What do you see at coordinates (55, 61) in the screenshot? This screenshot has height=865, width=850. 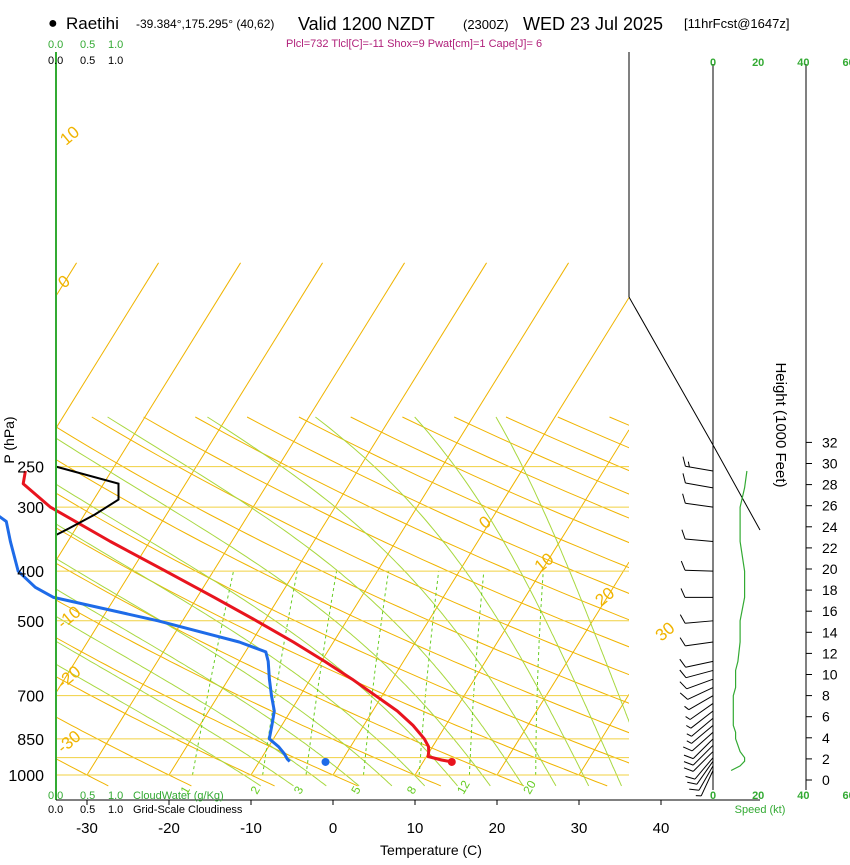 I see `cloudiness-top-tick: 0.0` at bounding box center [55, 61].